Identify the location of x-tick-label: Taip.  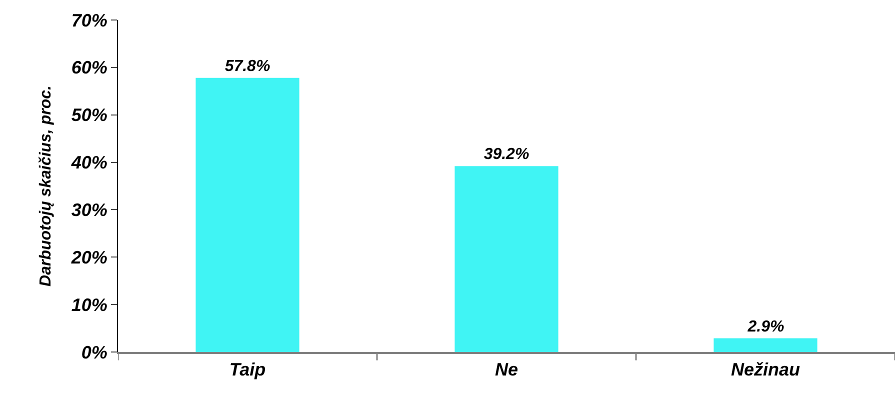
(247, 369).